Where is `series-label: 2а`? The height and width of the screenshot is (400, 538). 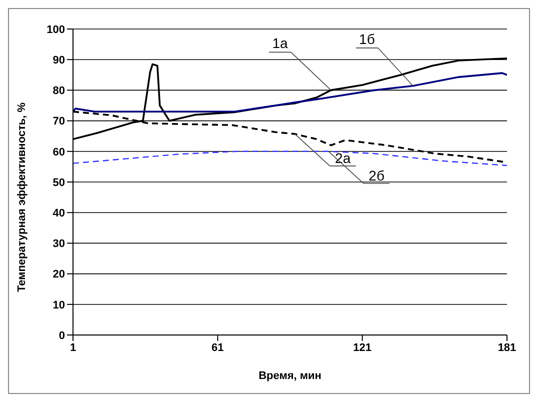
series-label: 2а is located at coordinates (343, 158).